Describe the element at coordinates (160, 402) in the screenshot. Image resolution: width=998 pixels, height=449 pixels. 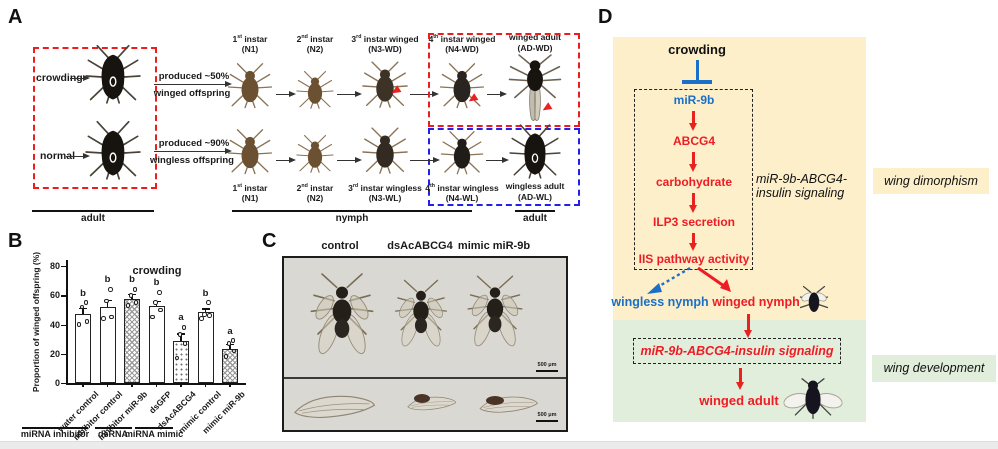
I see `x-label-dsGFP: dsGFP` at that location.